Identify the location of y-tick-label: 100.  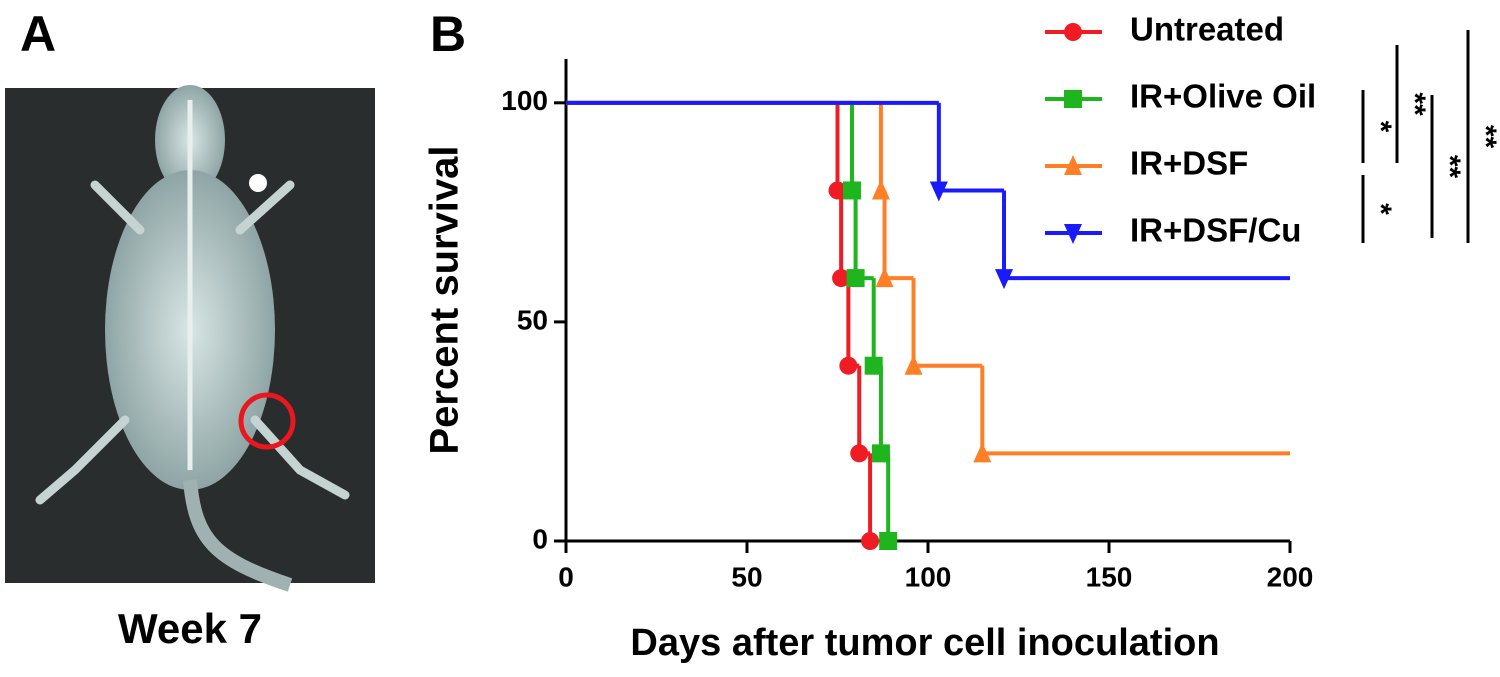
(524, 100).